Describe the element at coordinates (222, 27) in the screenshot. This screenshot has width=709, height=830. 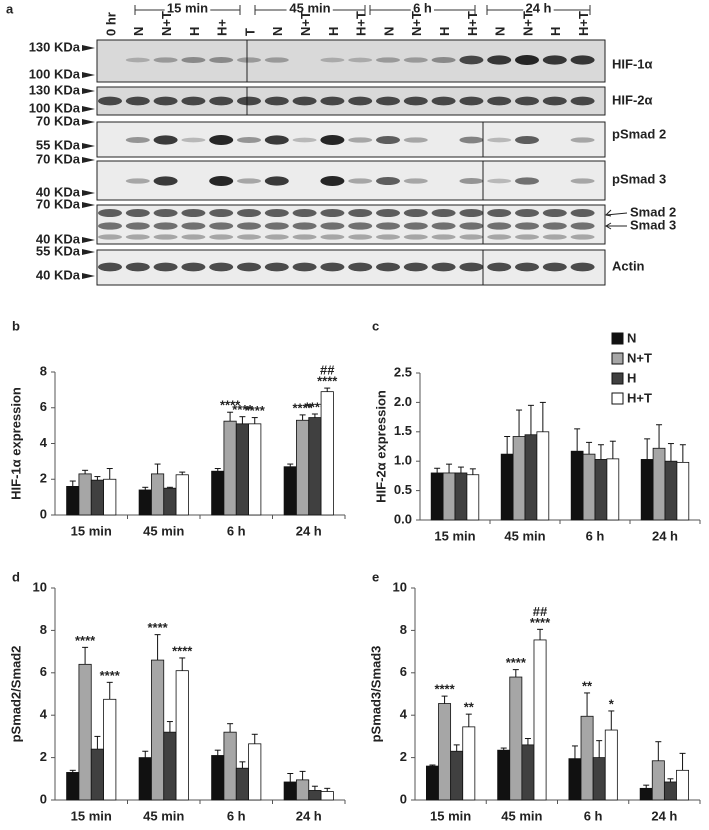
I see `lane-label: H+` at that location.